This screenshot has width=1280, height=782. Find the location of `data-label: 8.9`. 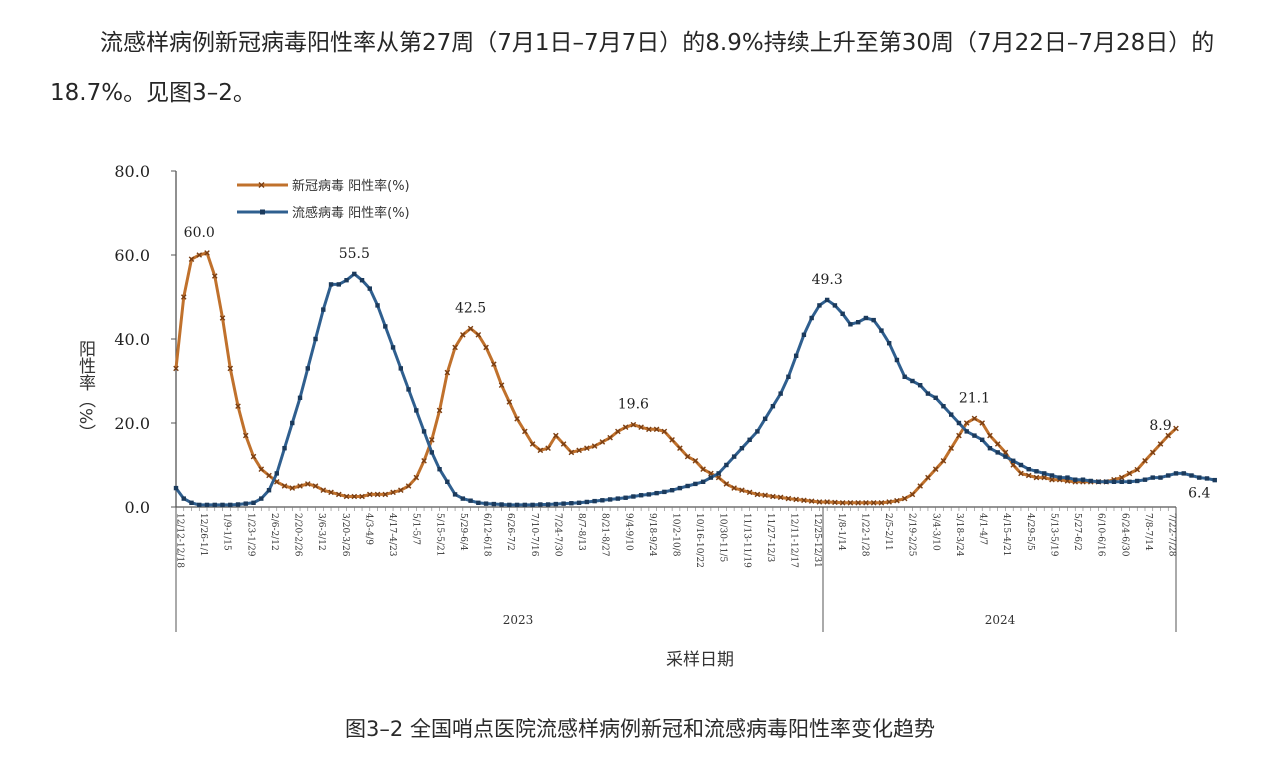

data-label: 8.9 is located at coordinates (1160, 426).